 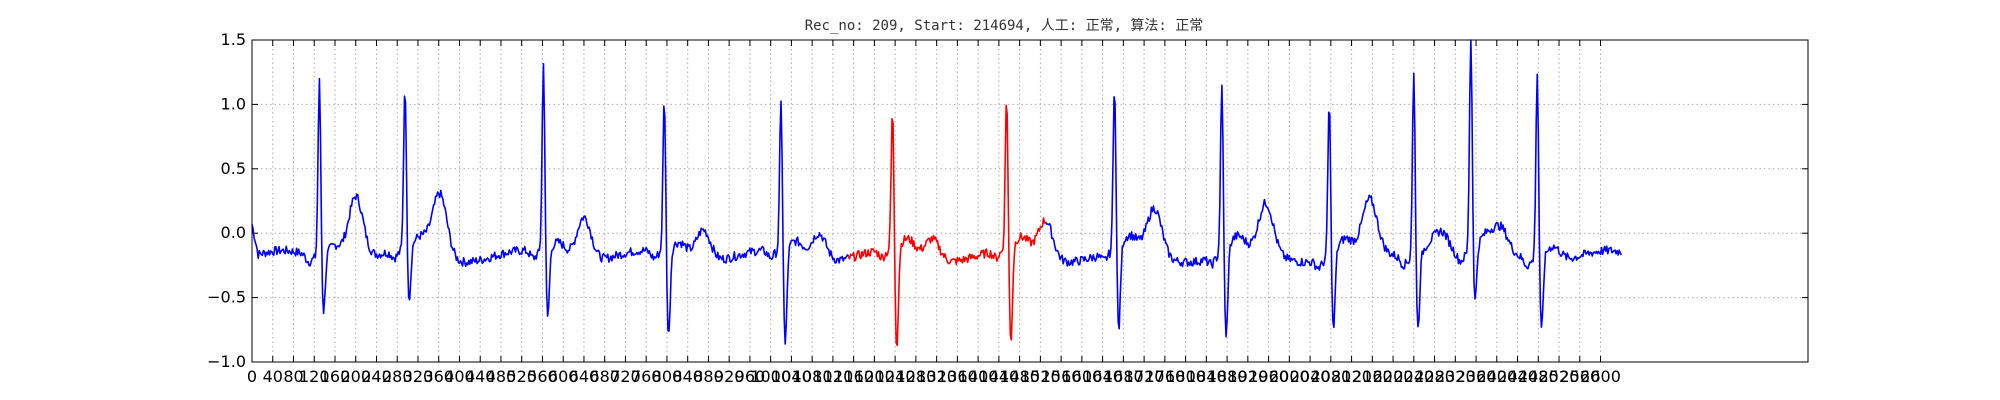 I want to click on x-tick-label: 2560, so click(x=1579, y=376).